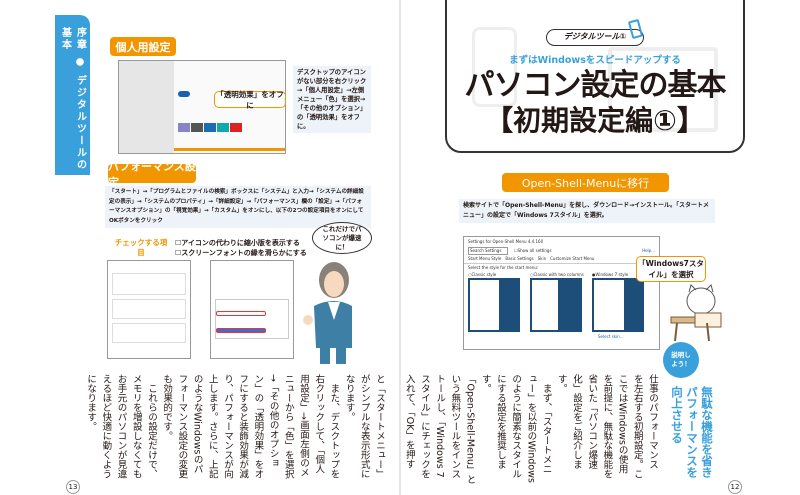 The height and width of the screenshot is (495, 800). I want to click on speech-bubble: これだけでパソコンが爆速に！, so click(342, 238).